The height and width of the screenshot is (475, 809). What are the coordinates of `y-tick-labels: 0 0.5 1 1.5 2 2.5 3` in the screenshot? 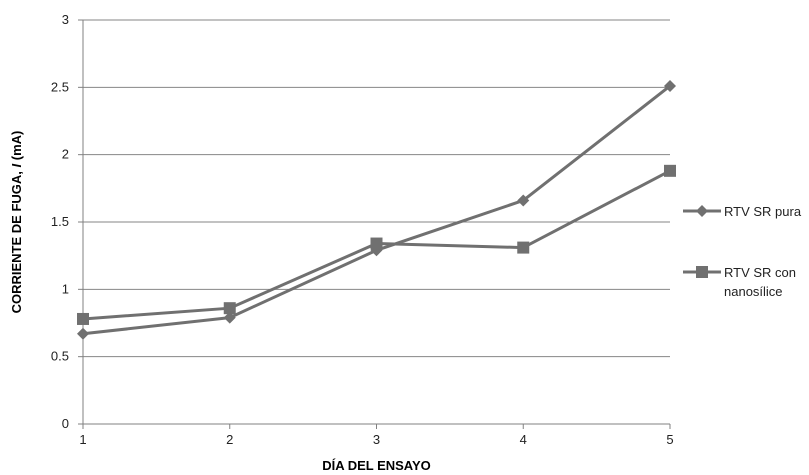 It's located at (67, 221).